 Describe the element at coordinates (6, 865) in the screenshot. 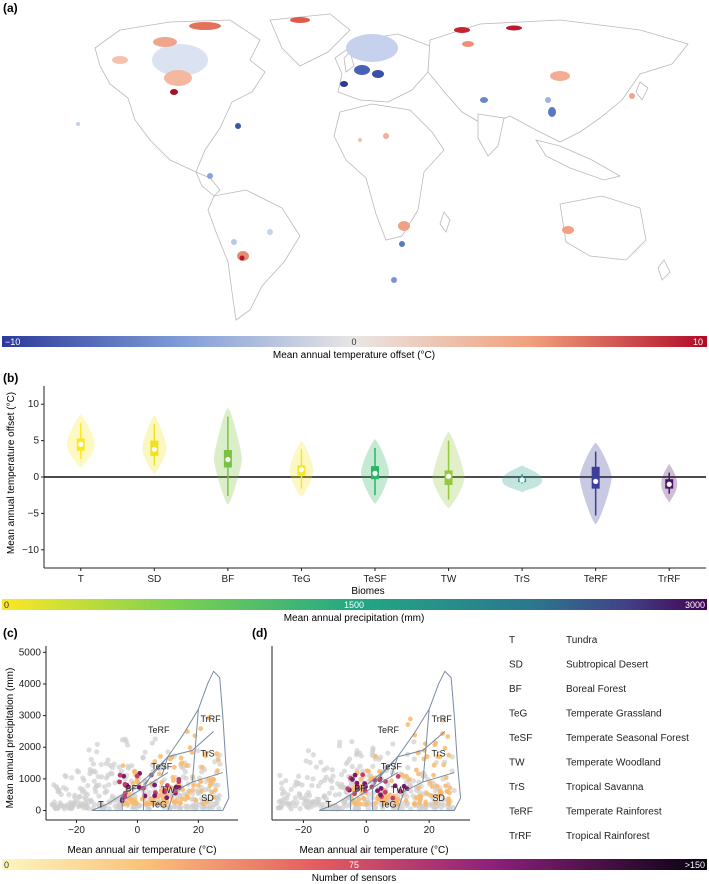

I see `sensor-colorbar-min: 0` at that location.